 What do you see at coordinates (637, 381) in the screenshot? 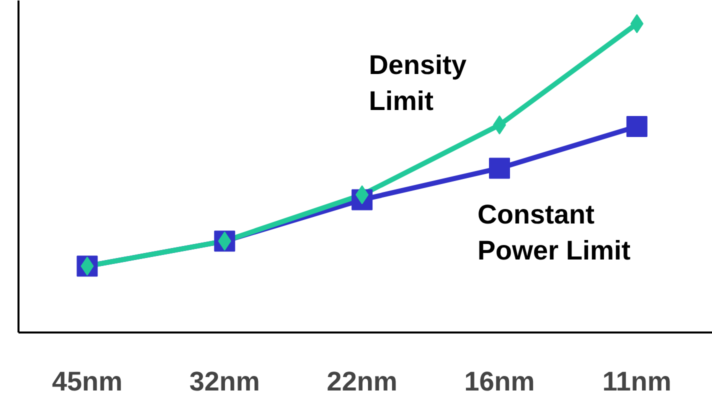
I see `x-tick-label: 11nm` at bounding box center [637, 381].